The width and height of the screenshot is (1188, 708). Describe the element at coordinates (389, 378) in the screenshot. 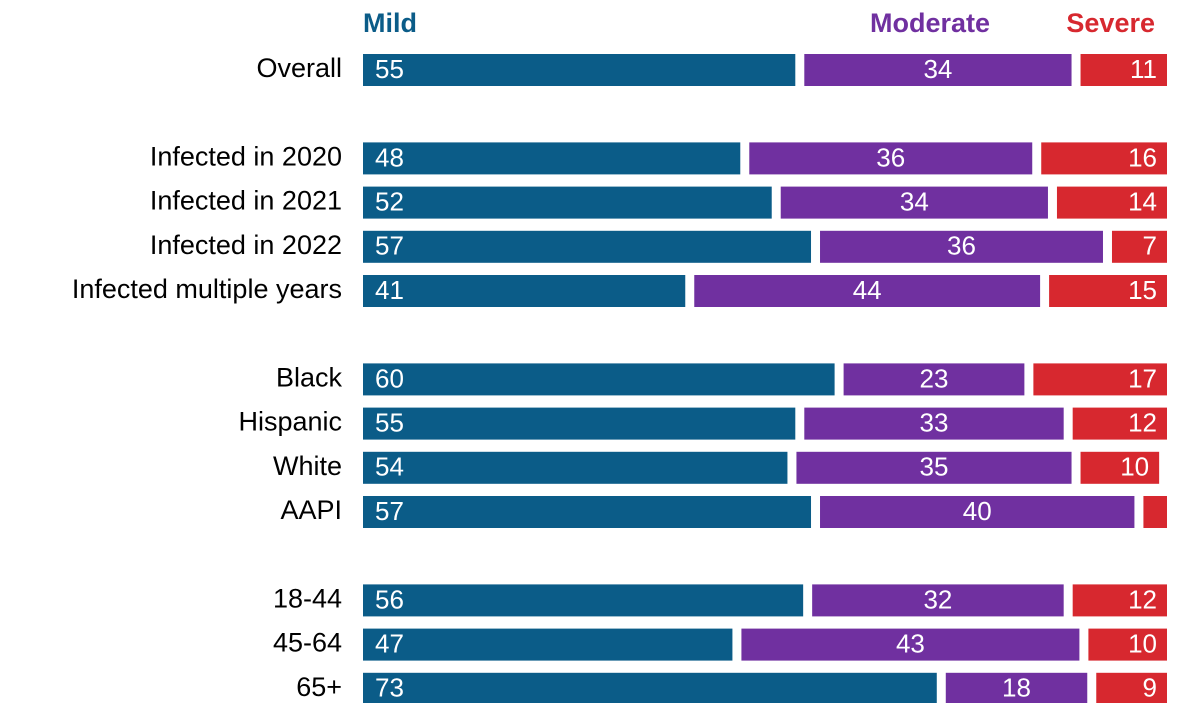

I see `data-label: 60` at that location.